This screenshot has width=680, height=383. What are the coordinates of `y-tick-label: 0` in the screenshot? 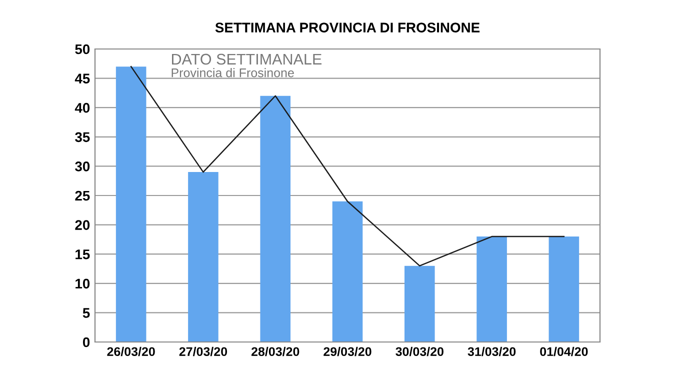 It's located at (86, 342).